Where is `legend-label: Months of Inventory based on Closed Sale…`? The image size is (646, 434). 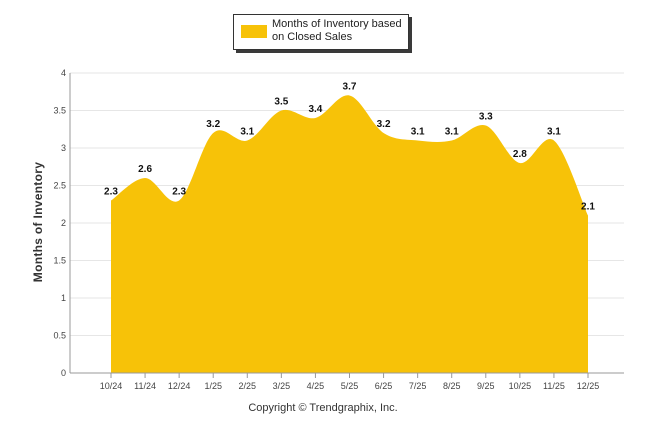
legend-label: Months of Inventory based on Closed Sale… is located at coordinates (337, 30).